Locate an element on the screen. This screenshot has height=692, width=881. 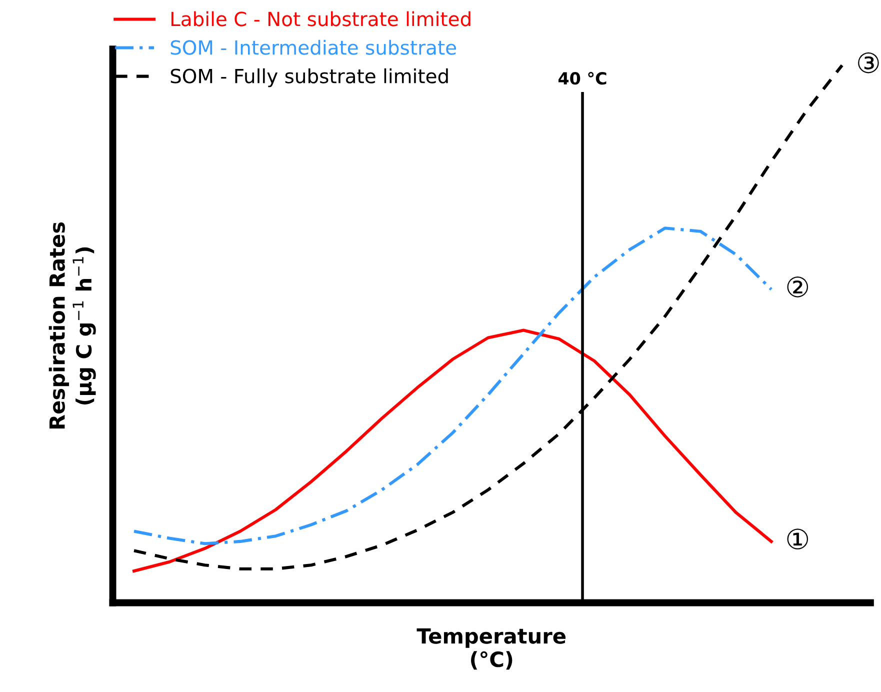
annotation: ① is located at coordinates (797, 539).